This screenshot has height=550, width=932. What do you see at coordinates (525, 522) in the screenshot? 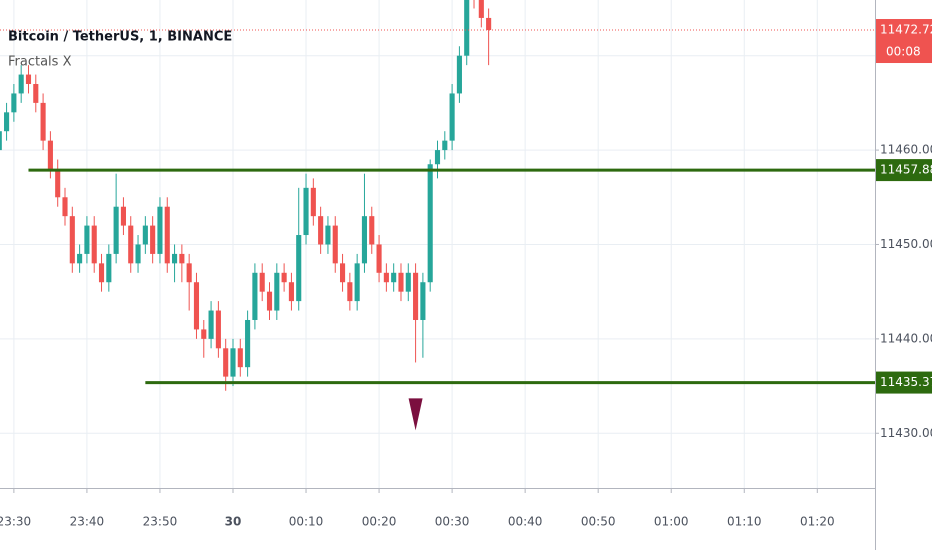
I see `x-tick-label: 00:40` at bounding box center [525, 522].